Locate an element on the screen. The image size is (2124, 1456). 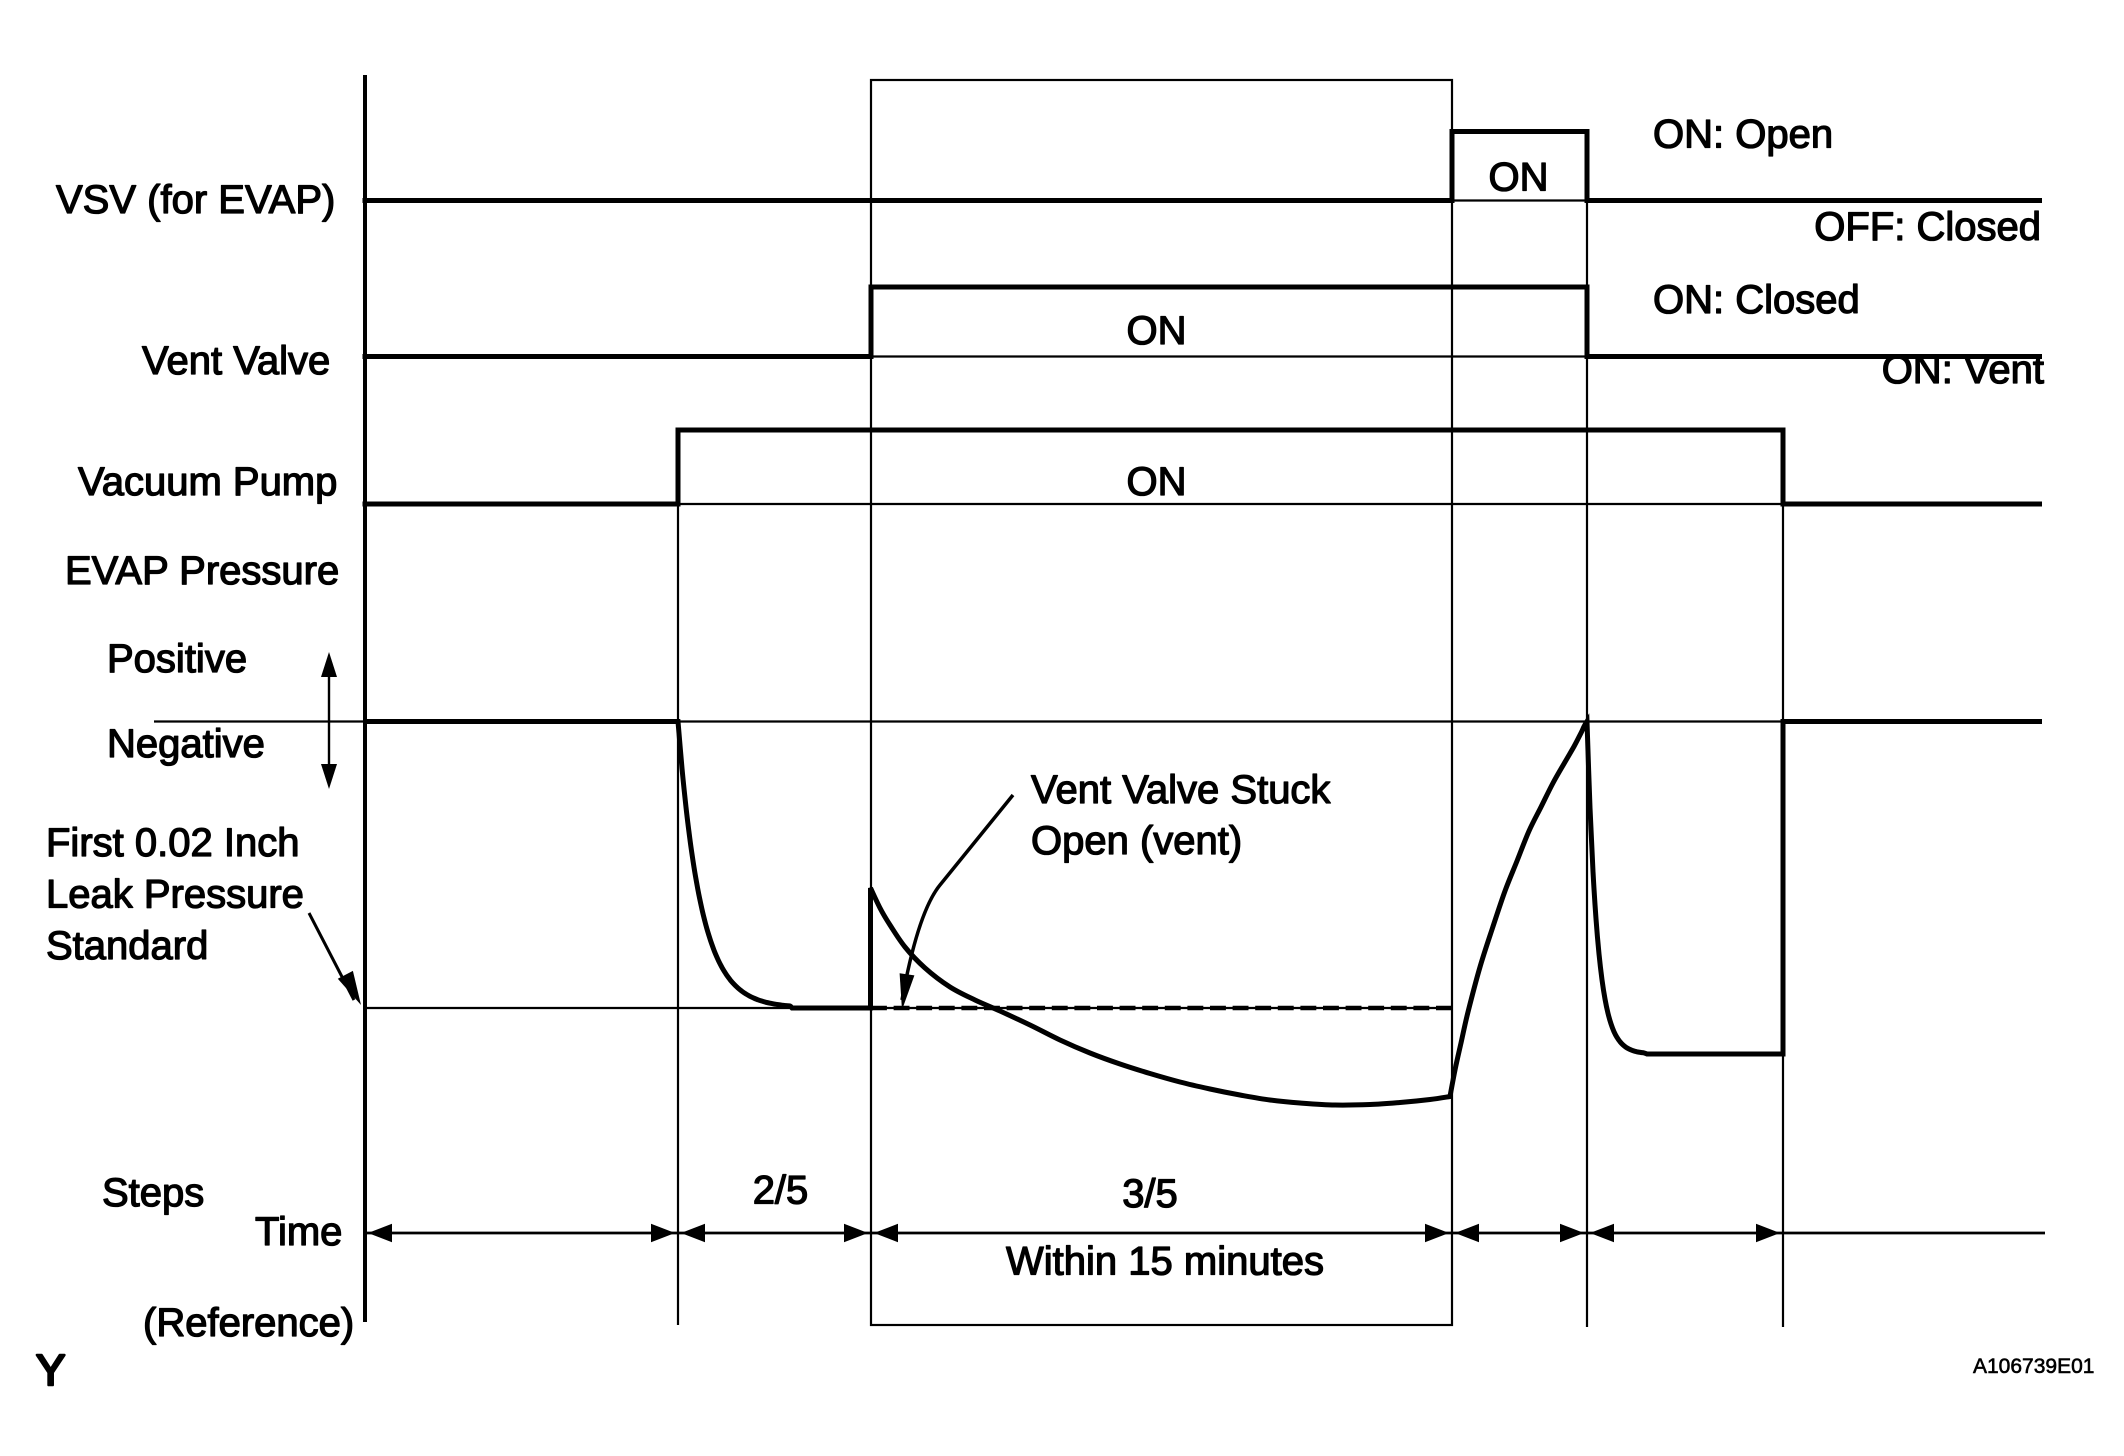
svg-text: Negative is located at coordinates (186, 744).